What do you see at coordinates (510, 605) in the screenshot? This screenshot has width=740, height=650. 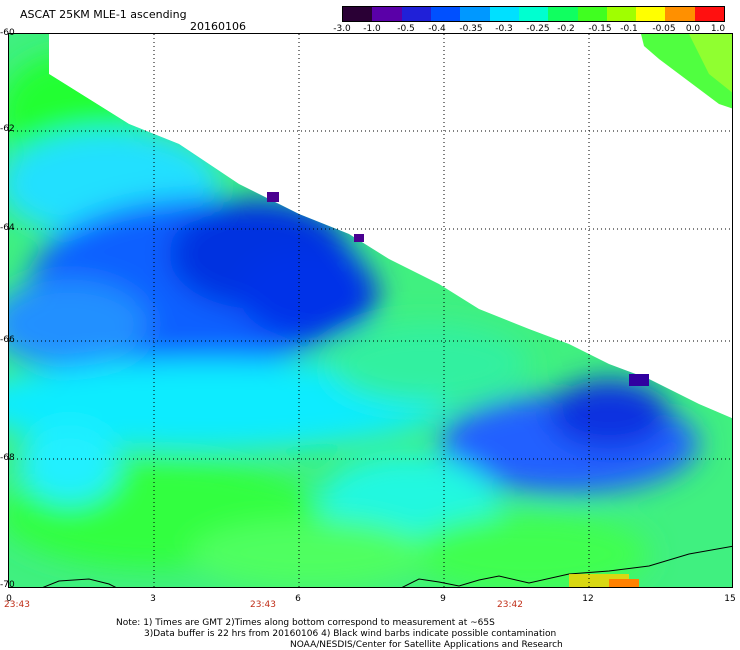 I see `time-label: 23:42` at bounding box center [510, 605].